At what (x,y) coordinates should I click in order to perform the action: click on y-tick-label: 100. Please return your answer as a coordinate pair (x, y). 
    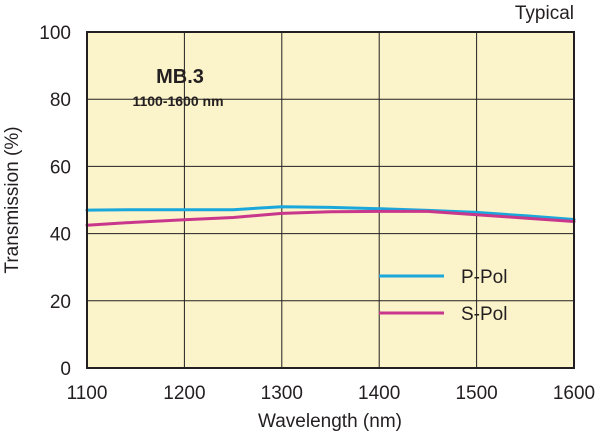
    Looking at the image, I should click on (55, 33).